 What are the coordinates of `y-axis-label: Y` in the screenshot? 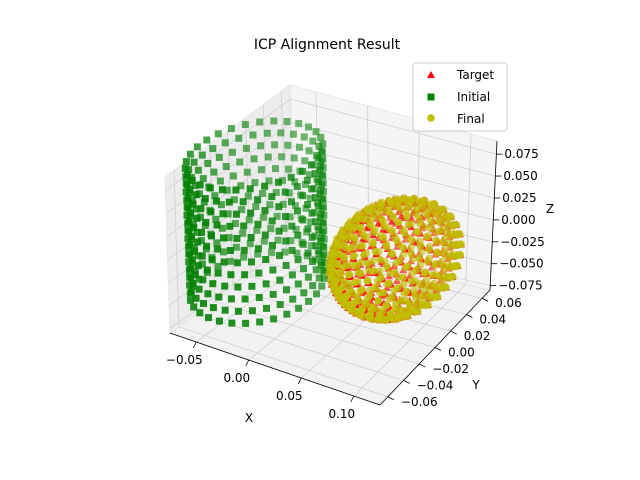 It's located at (475, 385).